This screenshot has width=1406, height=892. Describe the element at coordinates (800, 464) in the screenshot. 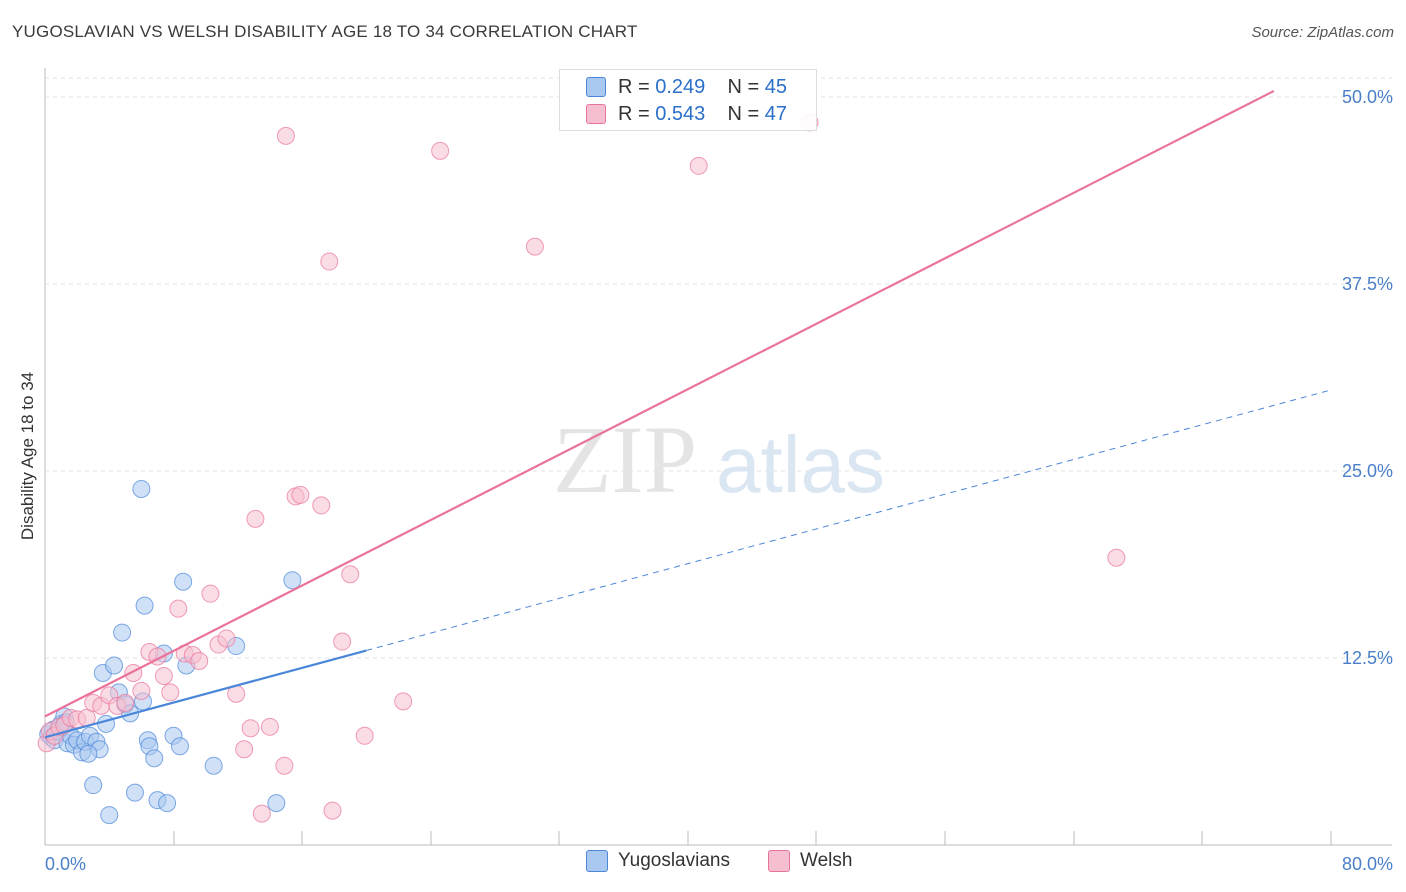

I see `watermark-atlas: atlas` at that location.